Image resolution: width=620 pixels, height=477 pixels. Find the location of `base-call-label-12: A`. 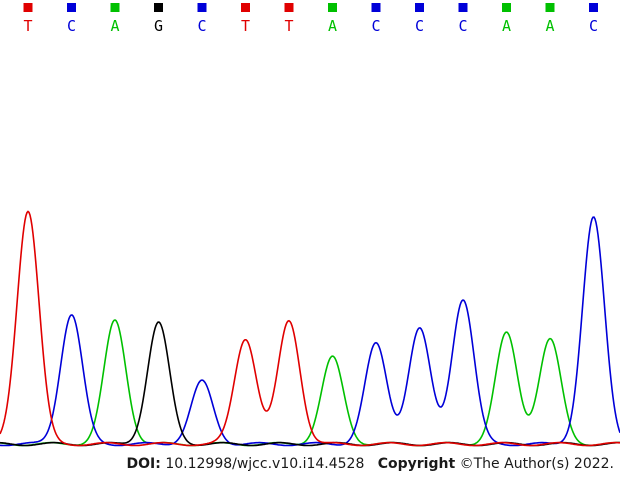

base-call-label-12: A is located at coordinates (506, 26).